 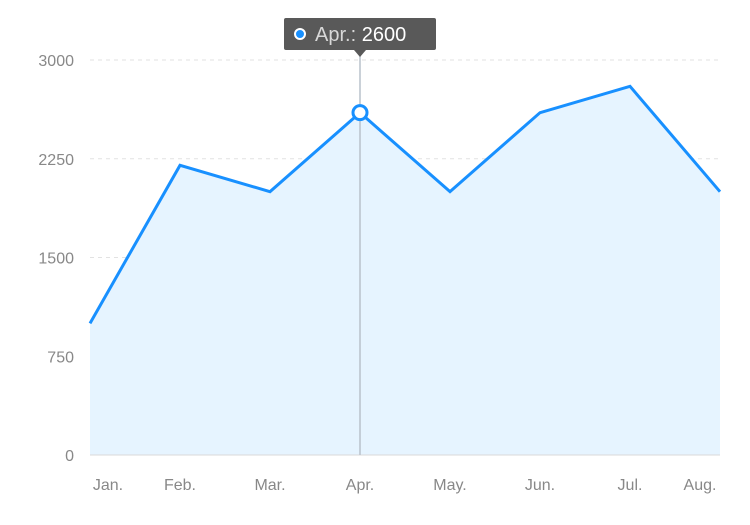 I want to click on data-point-Jun., so click(x=540, y=113).